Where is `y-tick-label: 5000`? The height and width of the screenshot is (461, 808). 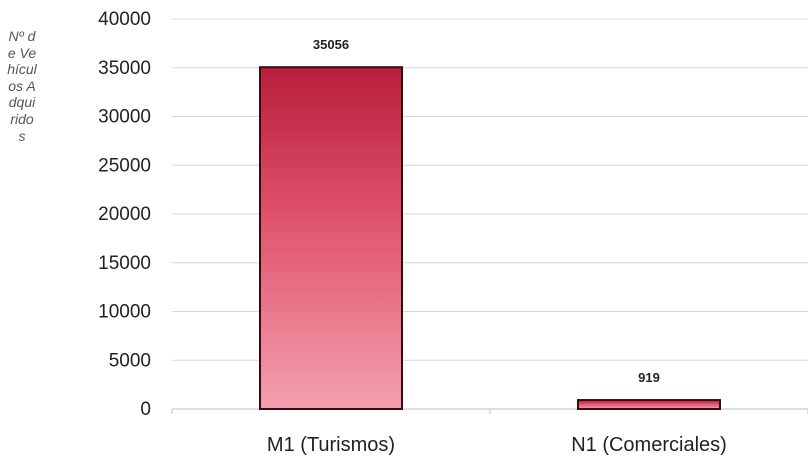 y-tick-label: 5000 is located at coordinates (130, 360).